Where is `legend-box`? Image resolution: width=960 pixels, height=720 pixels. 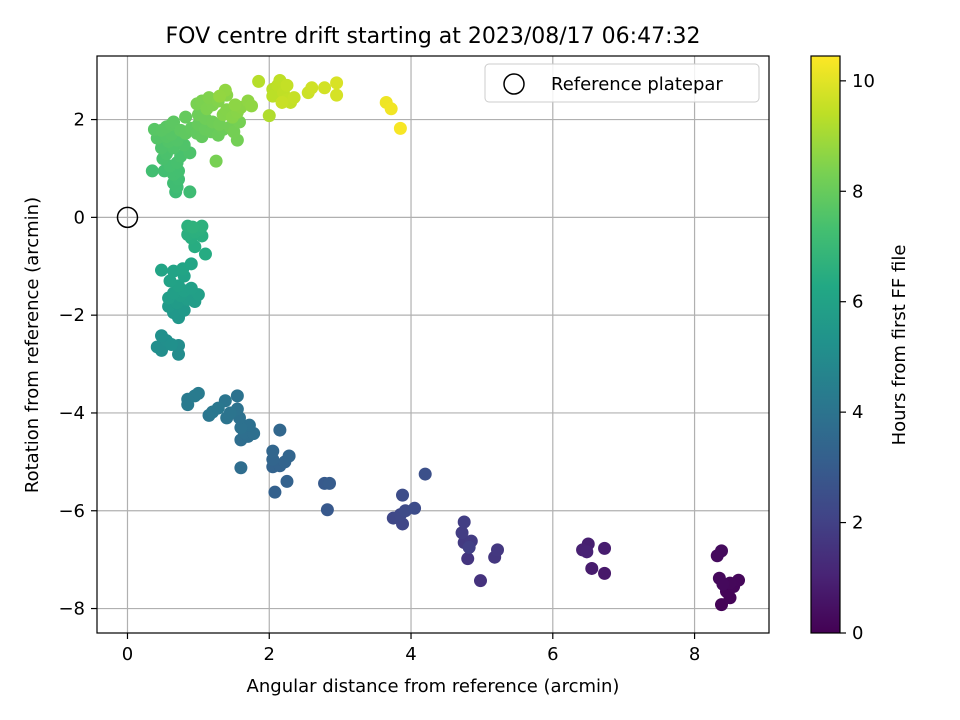
legend-box is located at coordinates (622, 83).